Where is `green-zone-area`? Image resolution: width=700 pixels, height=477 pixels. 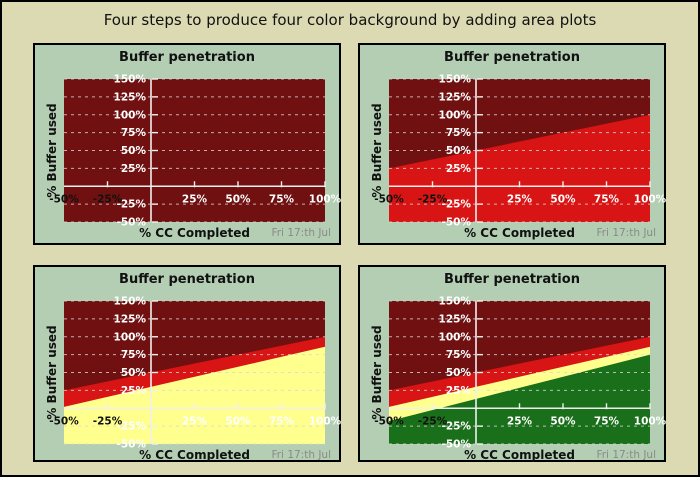 green-zone-area is located at coordinates (519, 399).